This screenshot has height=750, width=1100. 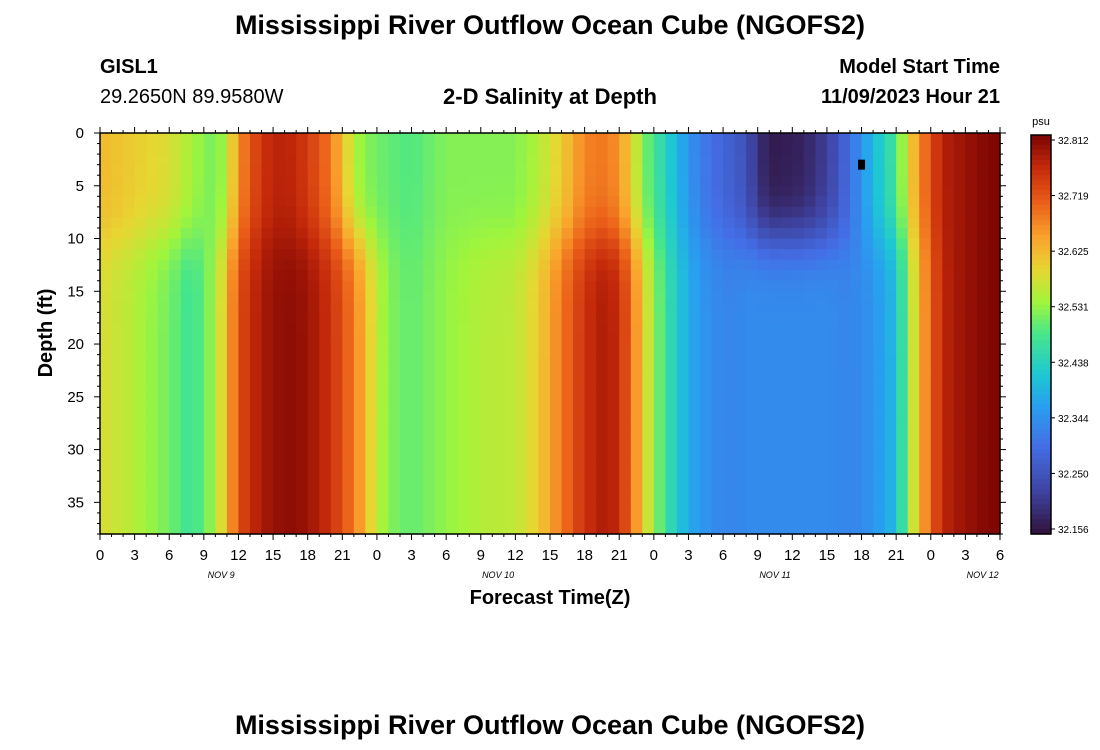 What do you see at coordinates (204, 555) in the screenshot?
I see `x-tick-label: 9` at bounding box center [204, 555].